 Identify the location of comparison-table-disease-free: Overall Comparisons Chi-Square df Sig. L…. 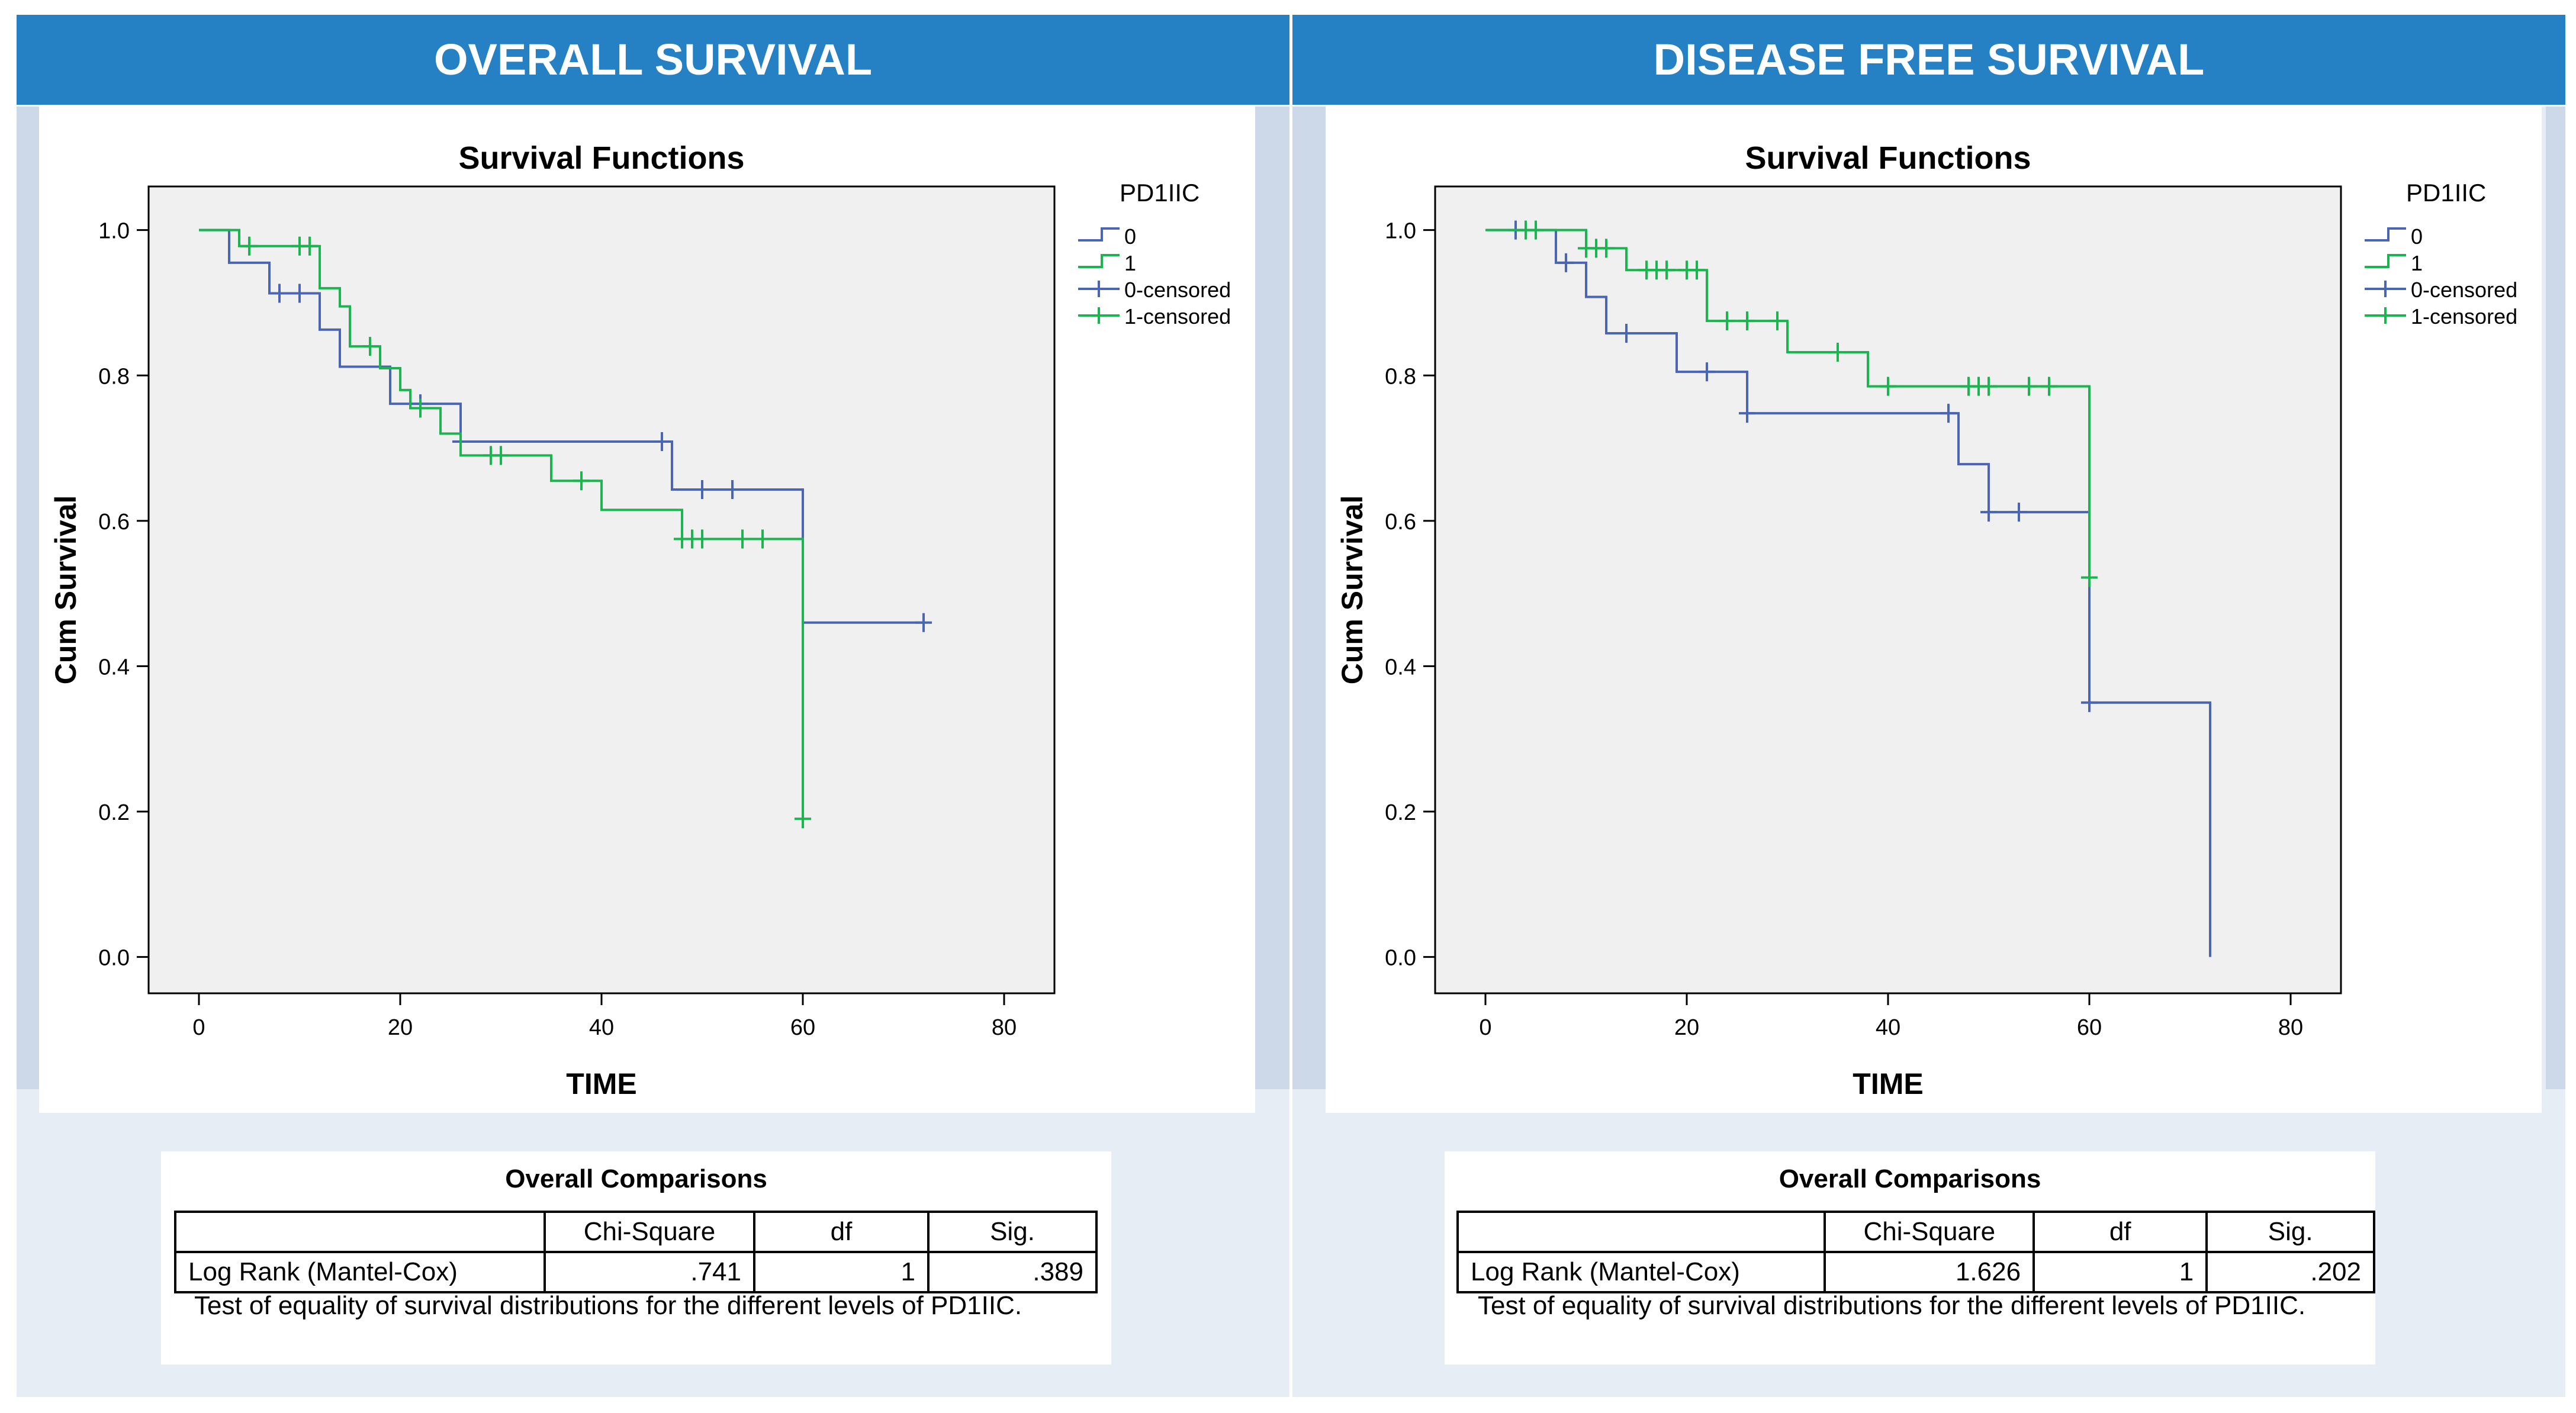
(1910, 1257).